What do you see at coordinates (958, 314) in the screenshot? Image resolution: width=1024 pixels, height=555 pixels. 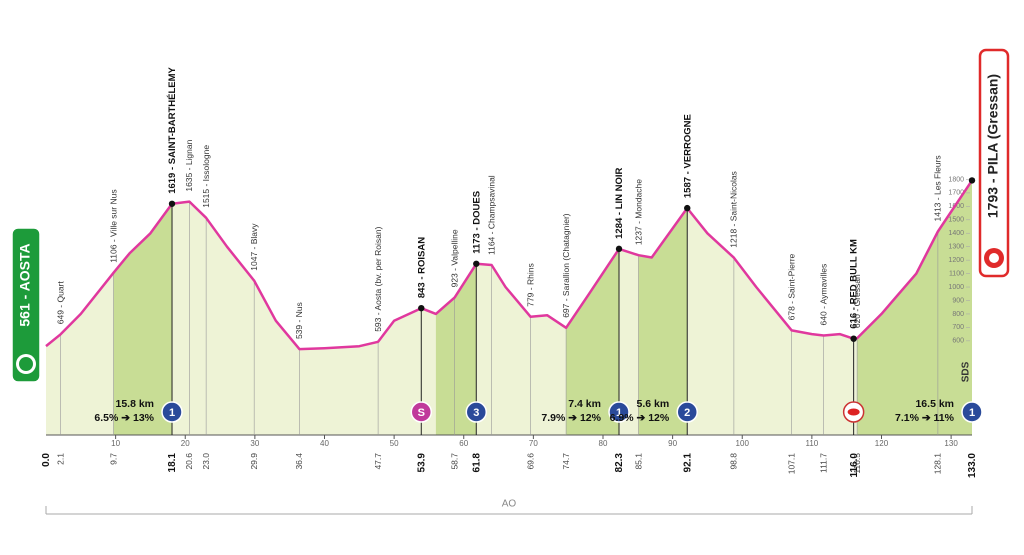 I see `y-tick-label: 800` at bounding box center [958, 314].